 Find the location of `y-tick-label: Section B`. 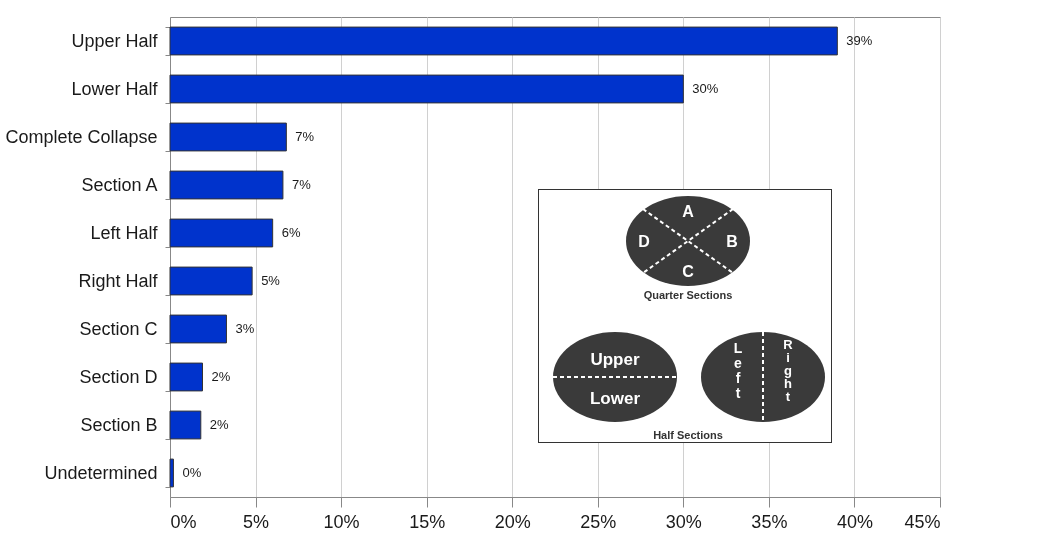

y-tick-label: Section B is located at coordinates (119, 424).